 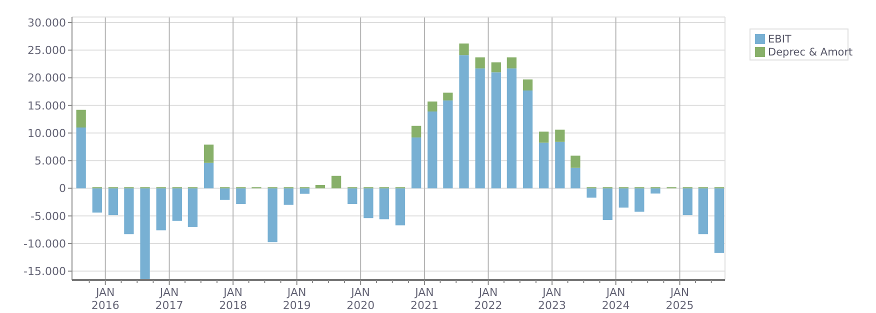 What do you see at coordinates (48, 216) in the screenshot?
I see `y-tick-label: -5.000` at bounding box center [48, 216].